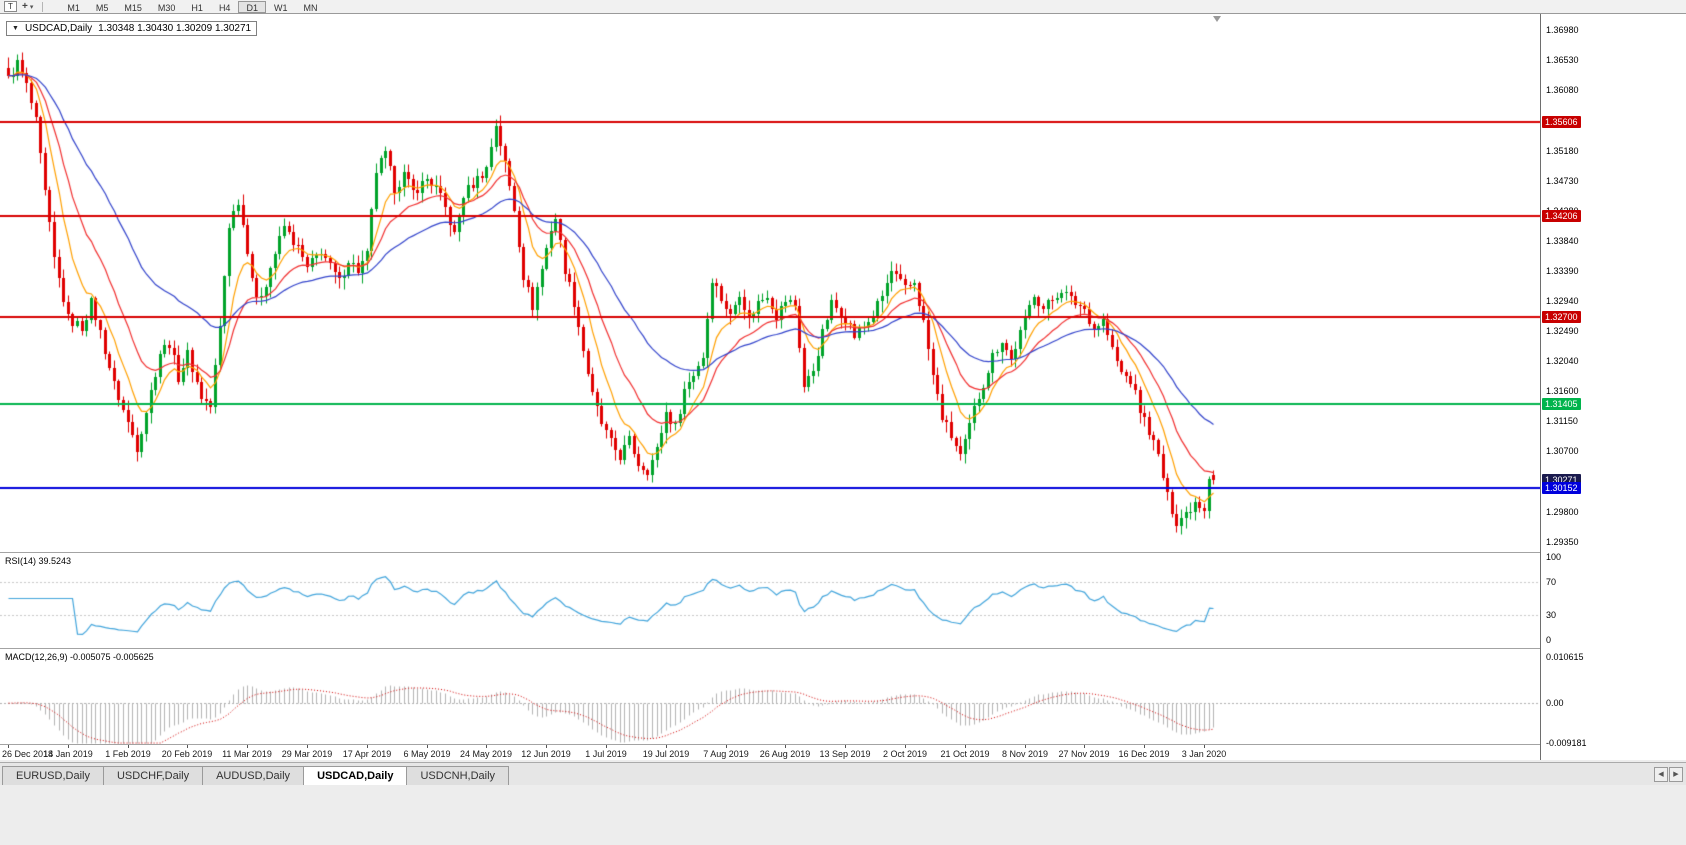 Image resolution: width=1686 pixels, height=845 pixels. I want to click on price-tick-label: 1.34730, so click(1562, 180).